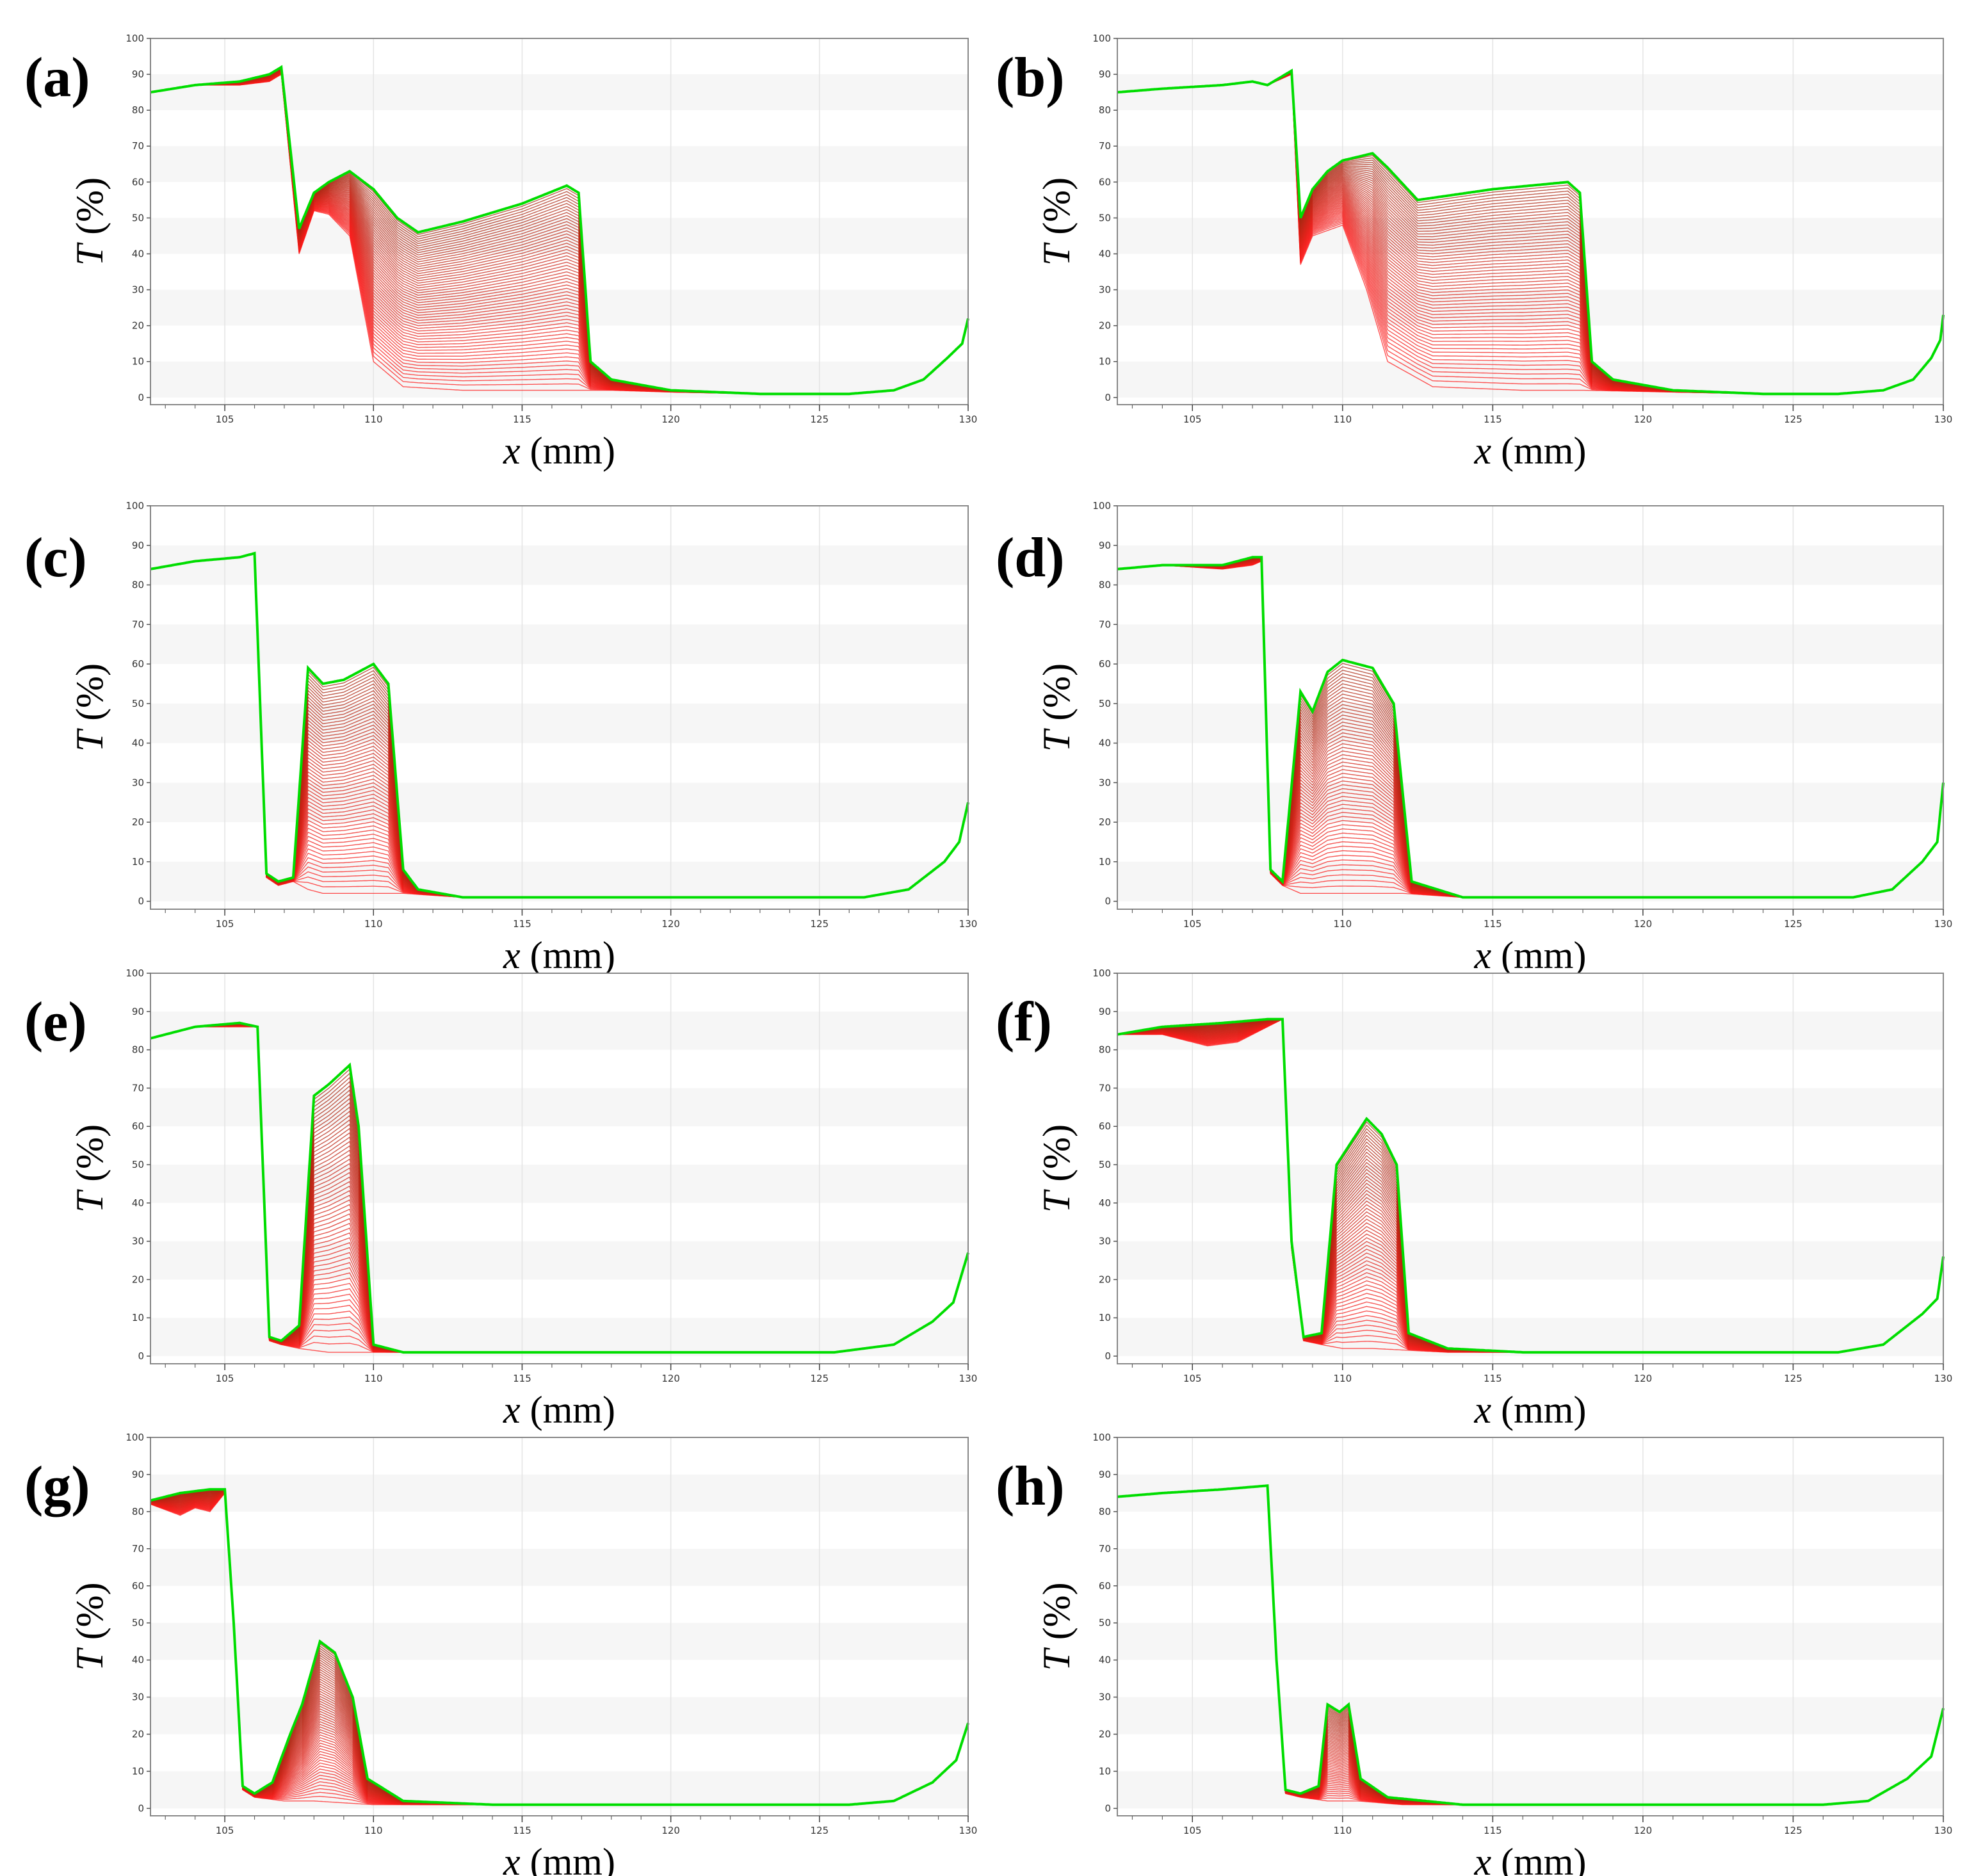  Describe the element at coordinates (1024, 1022) in the screenshot. I see `panel-label: (f)` at that location.